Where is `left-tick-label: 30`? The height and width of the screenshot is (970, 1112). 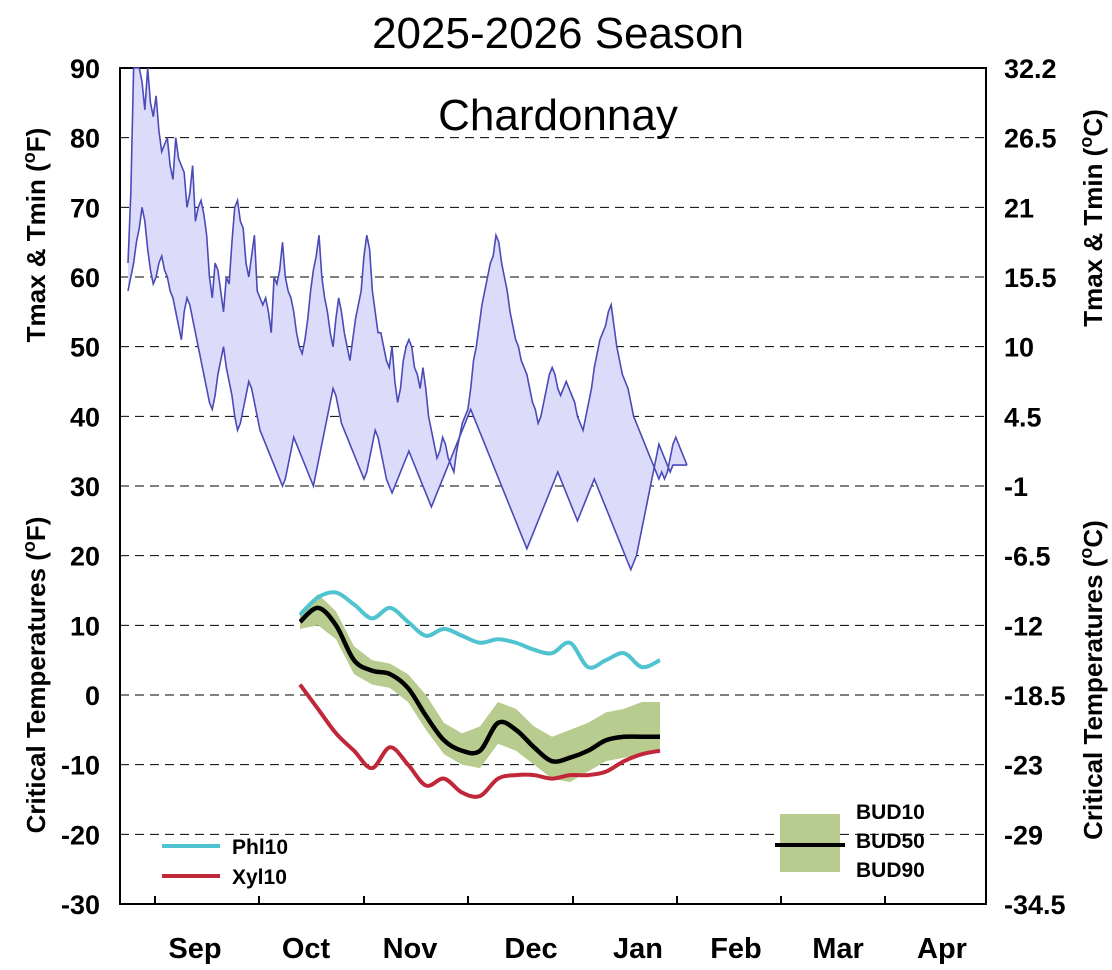
left-tick-label: 30 is located at coordinates (85, 487).